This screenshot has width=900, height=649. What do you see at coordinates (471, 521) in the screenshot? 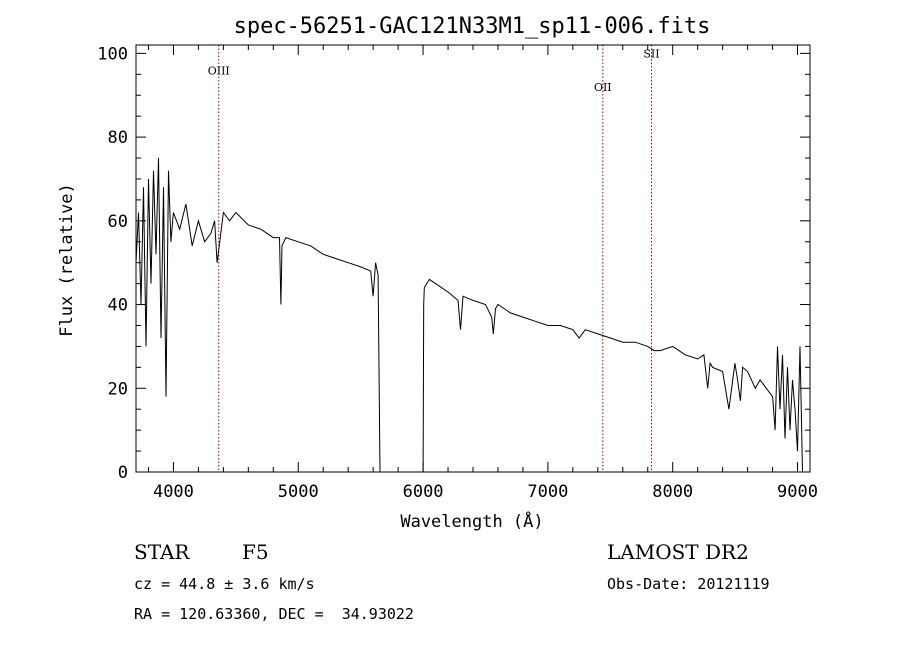
I see `x-axis-label: Wavelength (Å)` at bounding box center [471, 521].